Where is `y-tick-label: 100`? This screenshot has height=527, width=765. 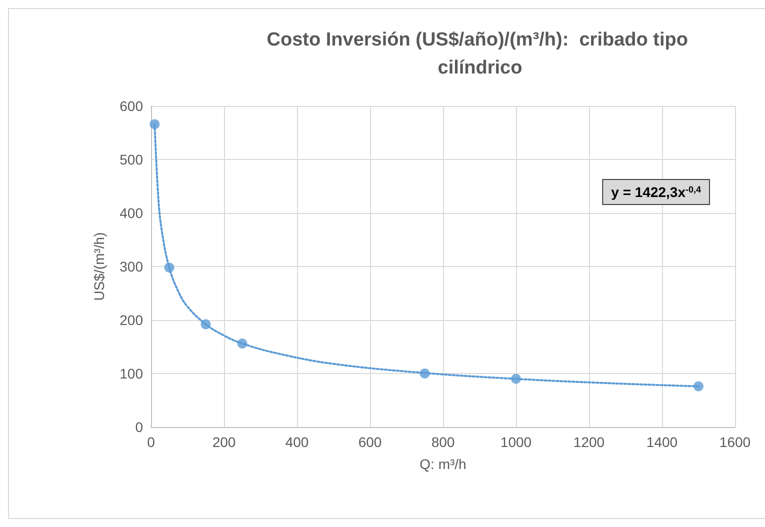 y-tick-label: 100 is located at coordinates (132, 374).